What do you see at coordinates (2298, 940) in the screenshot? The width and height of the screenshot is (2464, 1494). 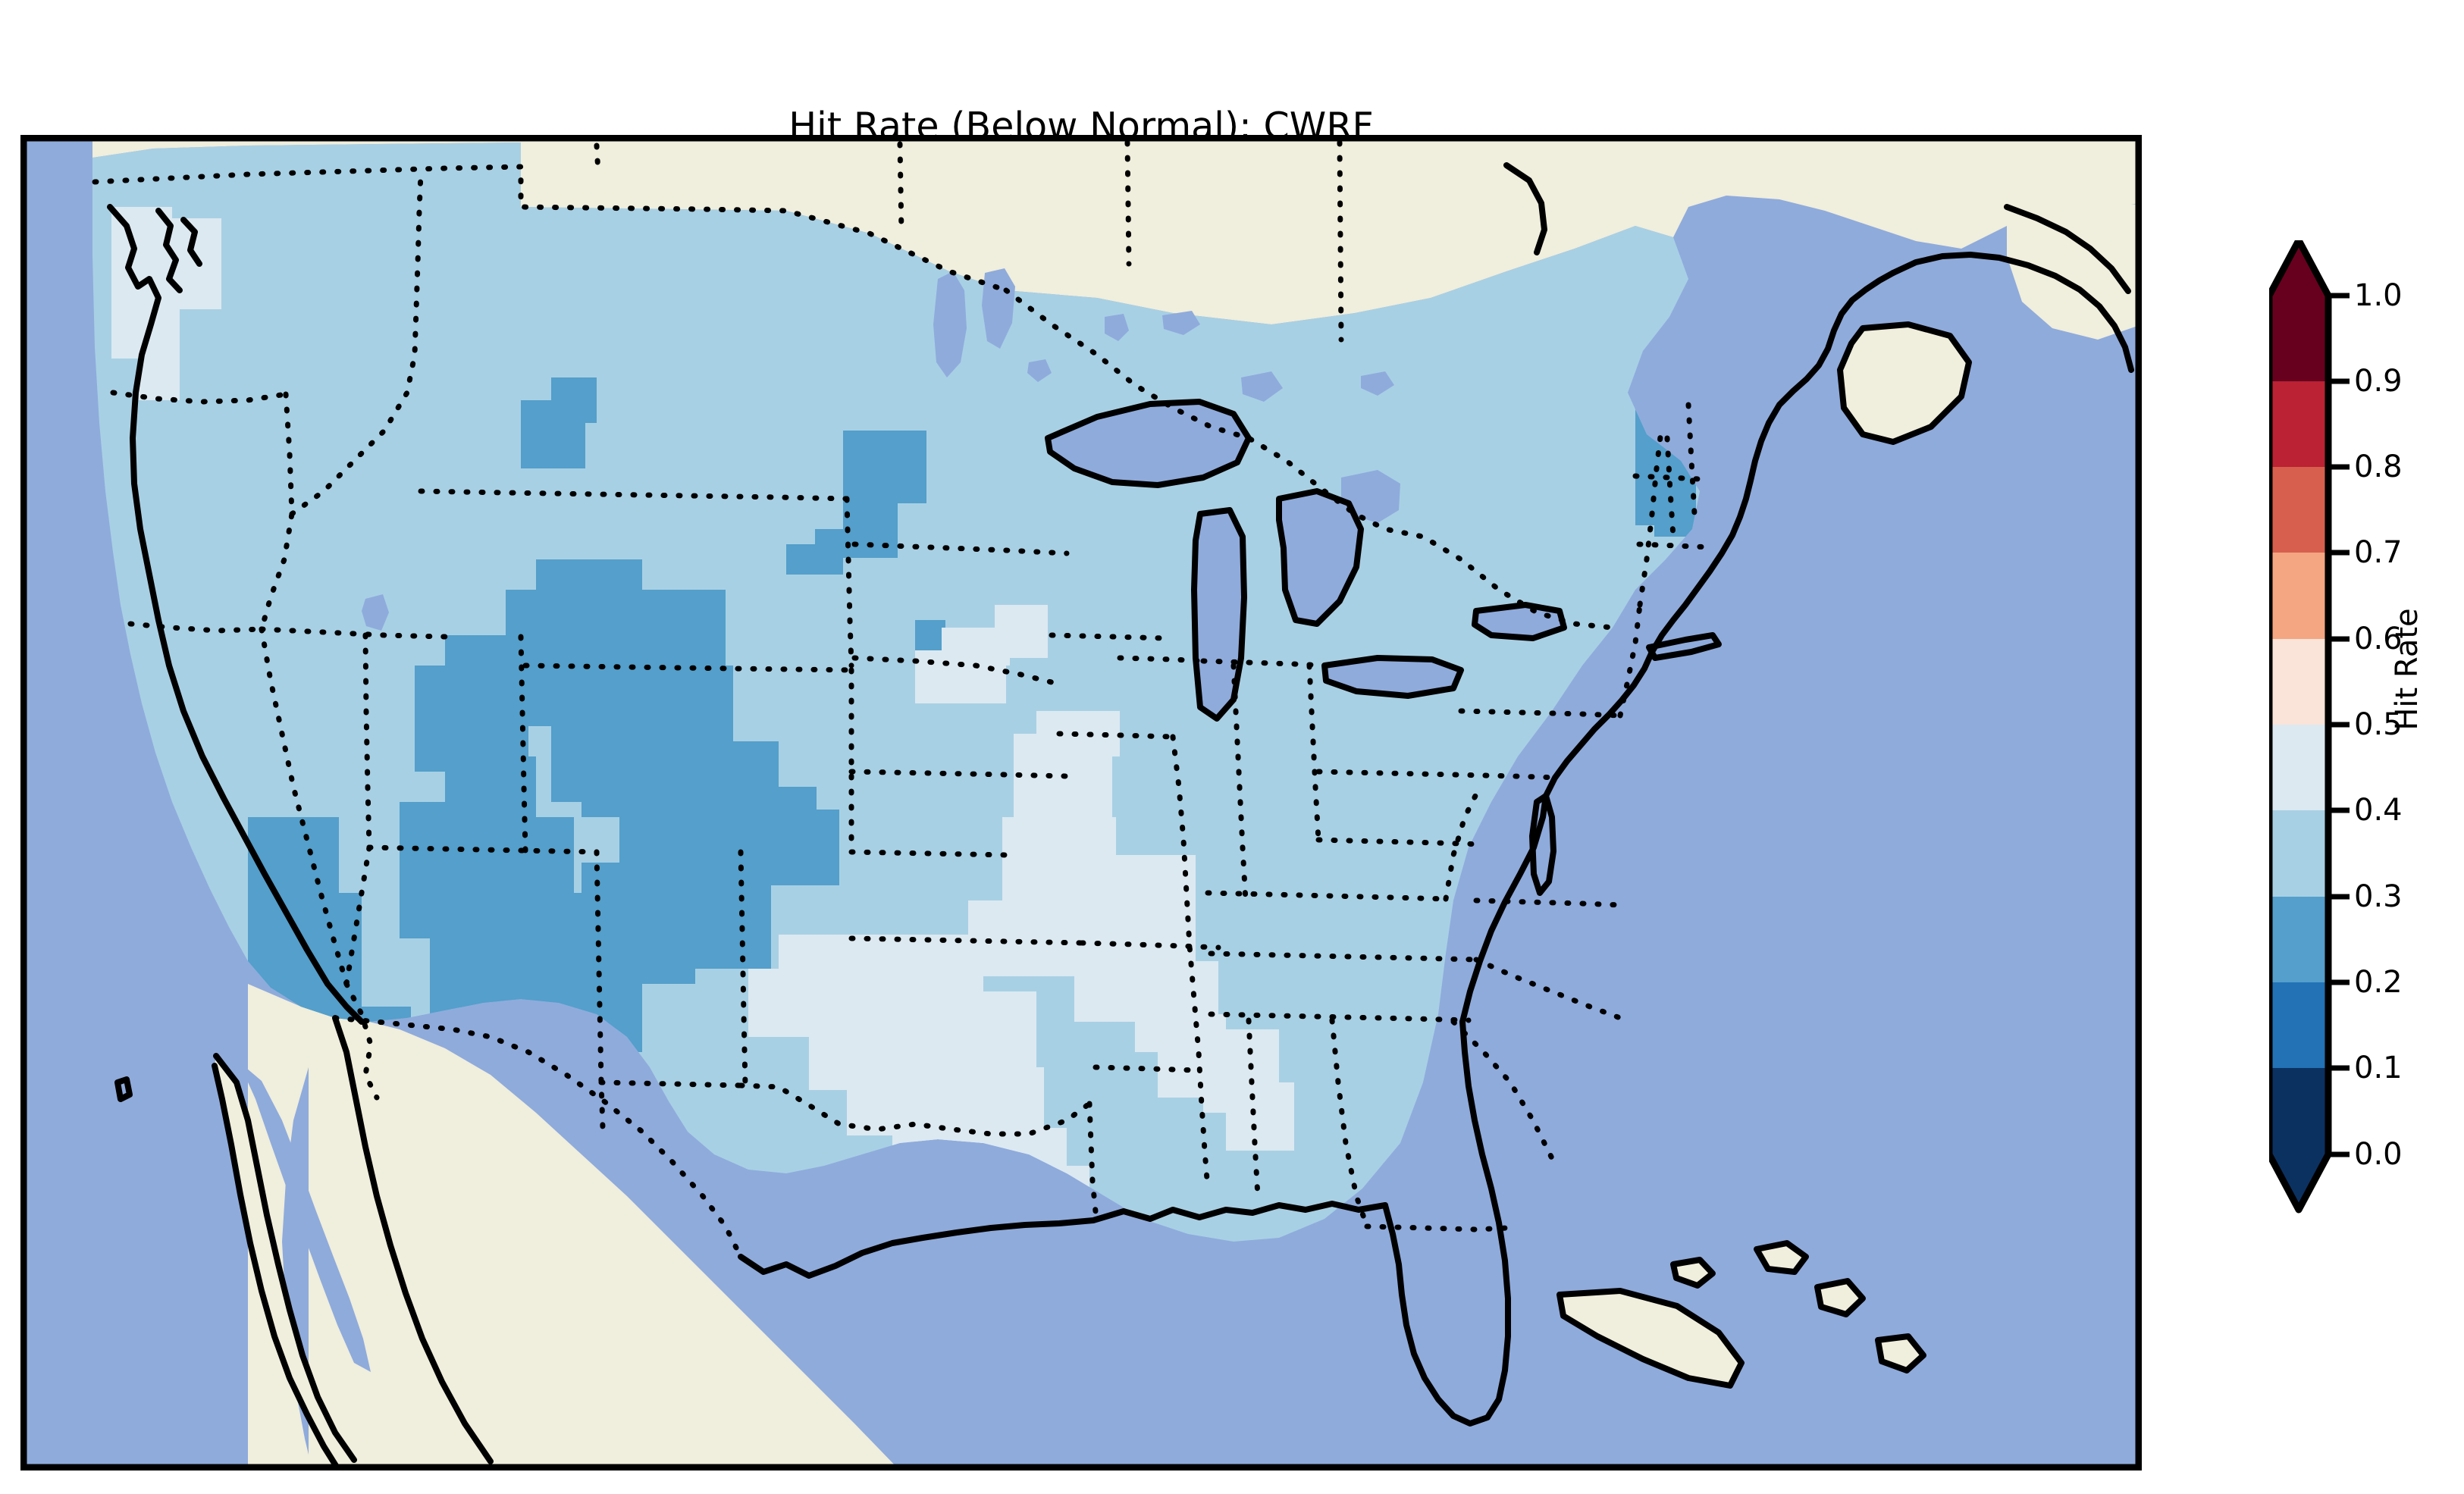 I see `cb-band-0.2-0.3` at bounding box center [2298, 940].